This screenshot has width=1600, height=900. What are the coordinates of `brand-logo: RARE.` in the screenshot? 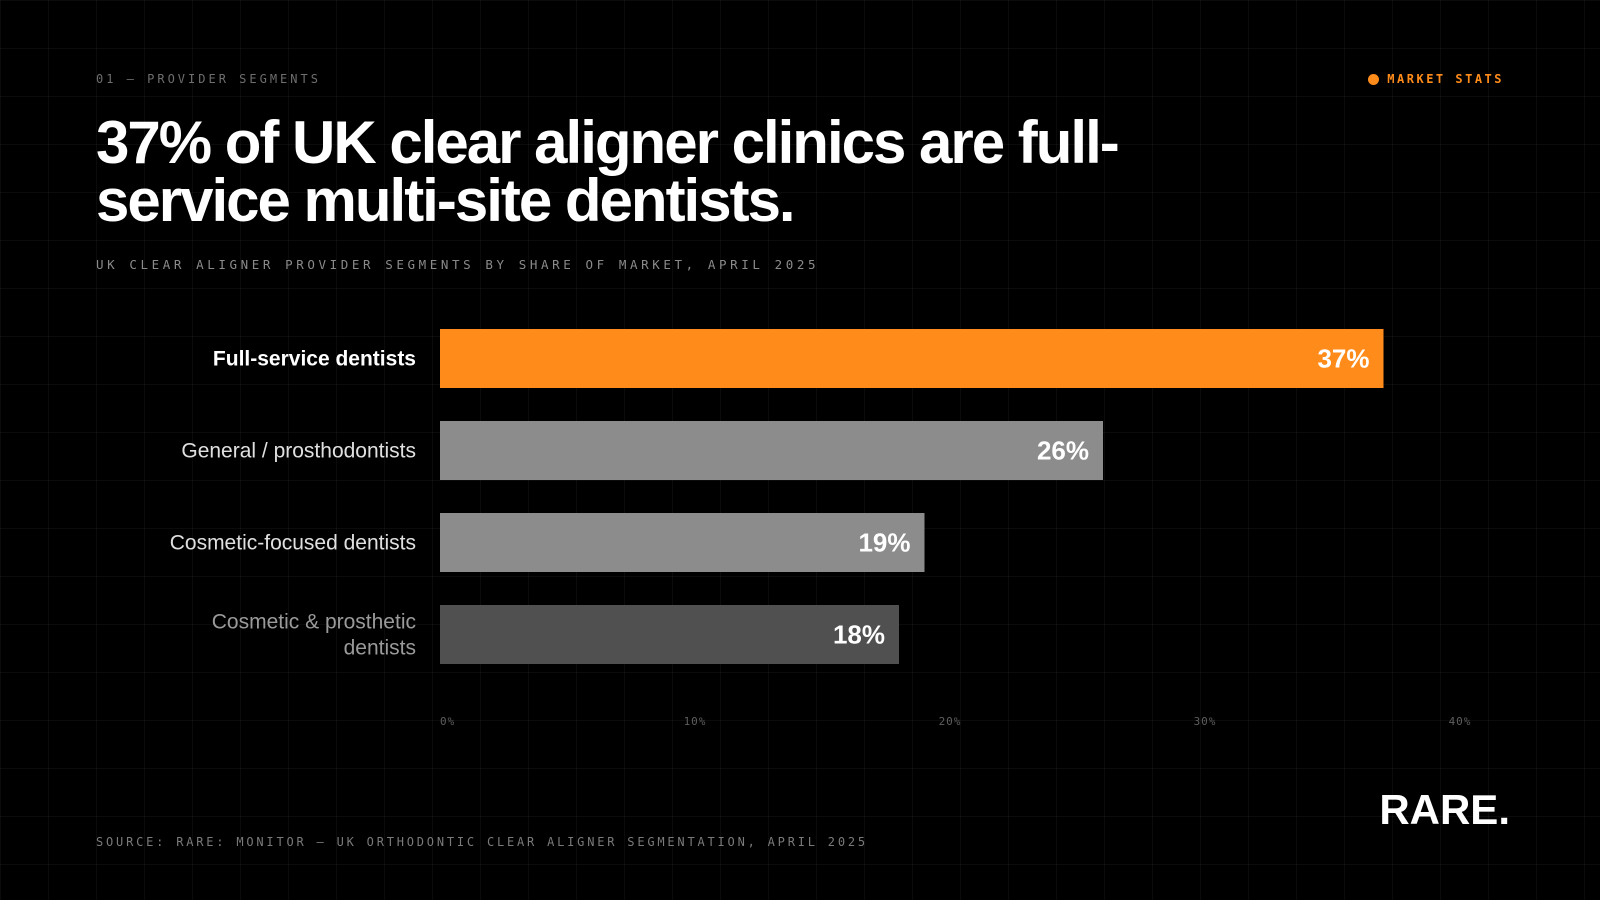 It's located at (1444, 809).